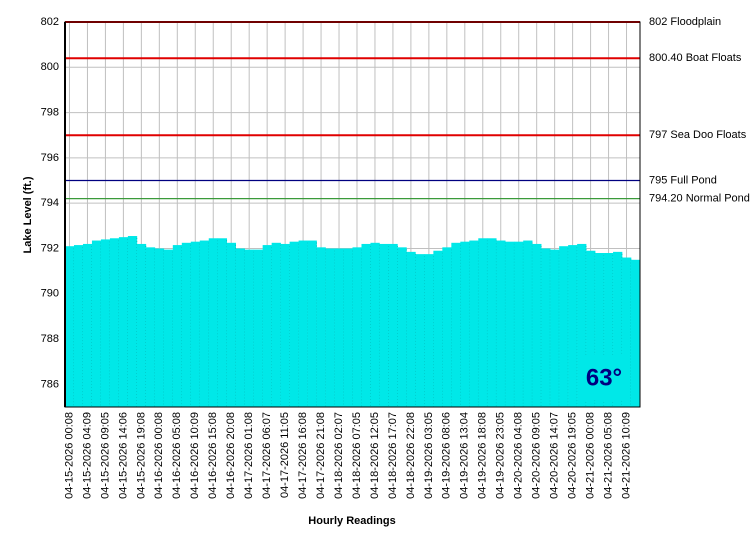 Image resolution: width=750 pixels, height=550 pixels. What do you see at coordinates (87, 455) in the screenshot?
I see `x-tick-label: 04-15-2026 04:09` at bounding box center [87, 455].